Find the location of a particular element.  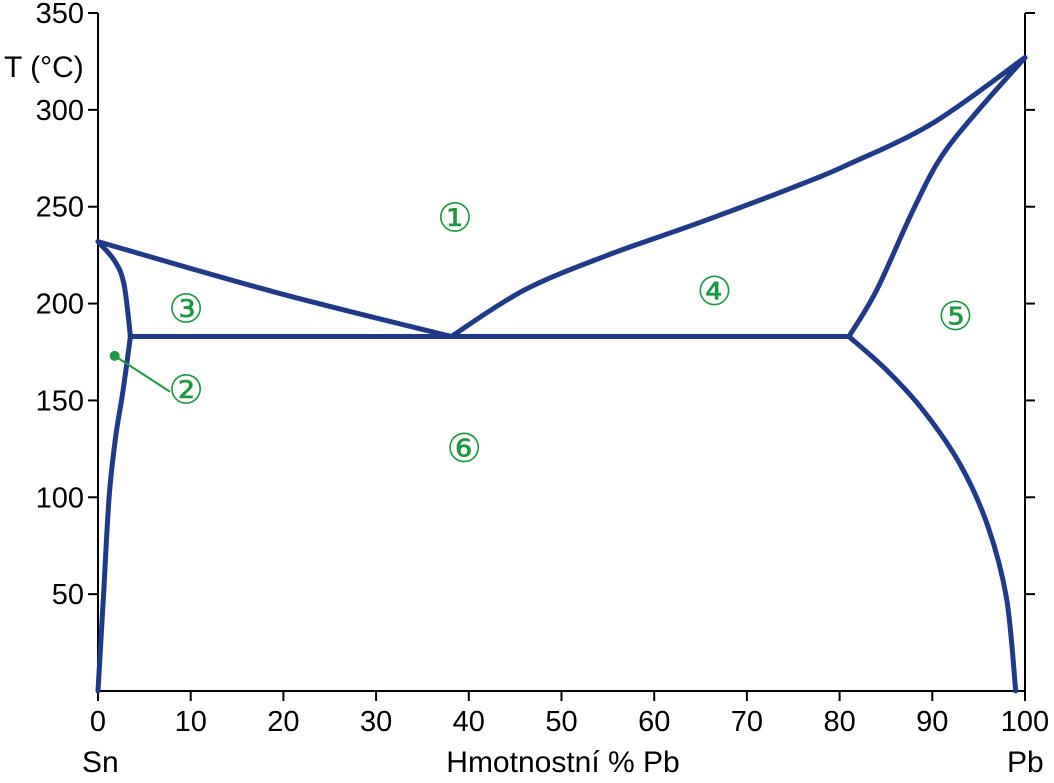

y-tick-label: 150 is located at coordinates (60, 401).